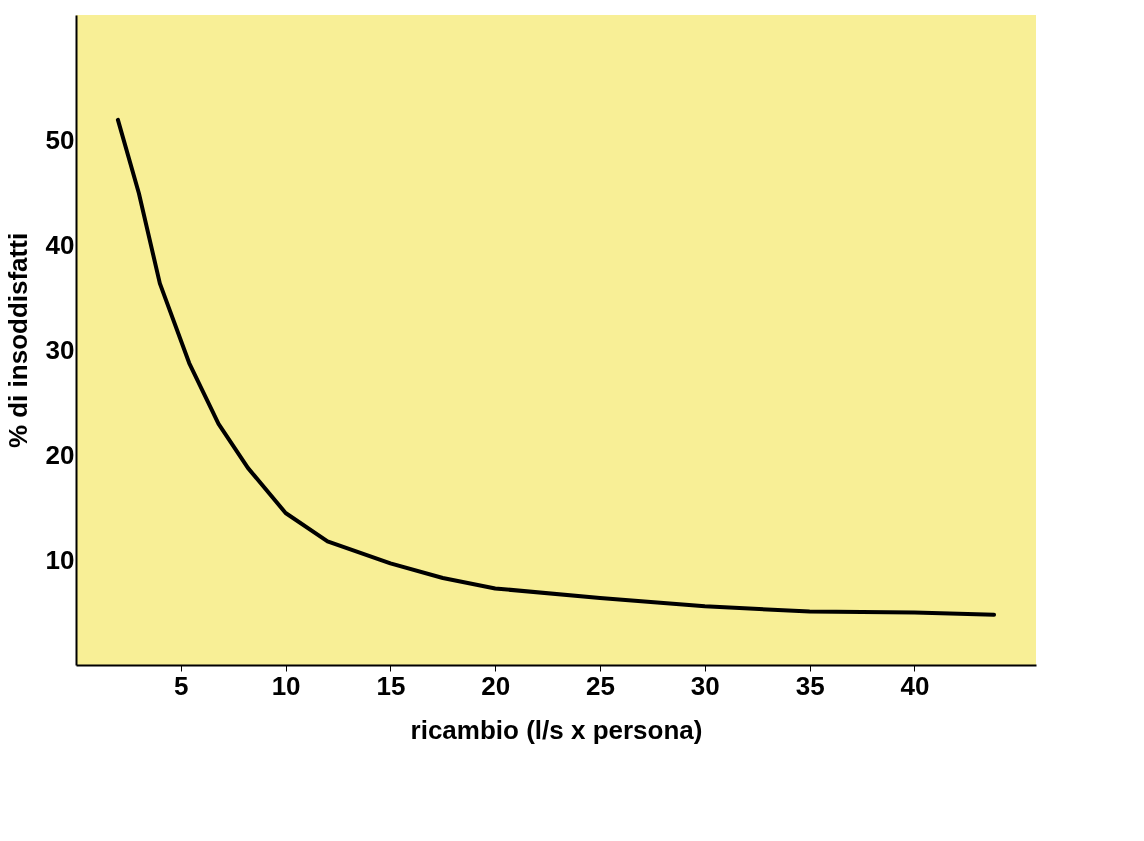 The height and width of the screenshot is (841, 1144). Describe the element at coordinates (286, 685) in the screenshot. I see `x-tick-label: 10` at that location.